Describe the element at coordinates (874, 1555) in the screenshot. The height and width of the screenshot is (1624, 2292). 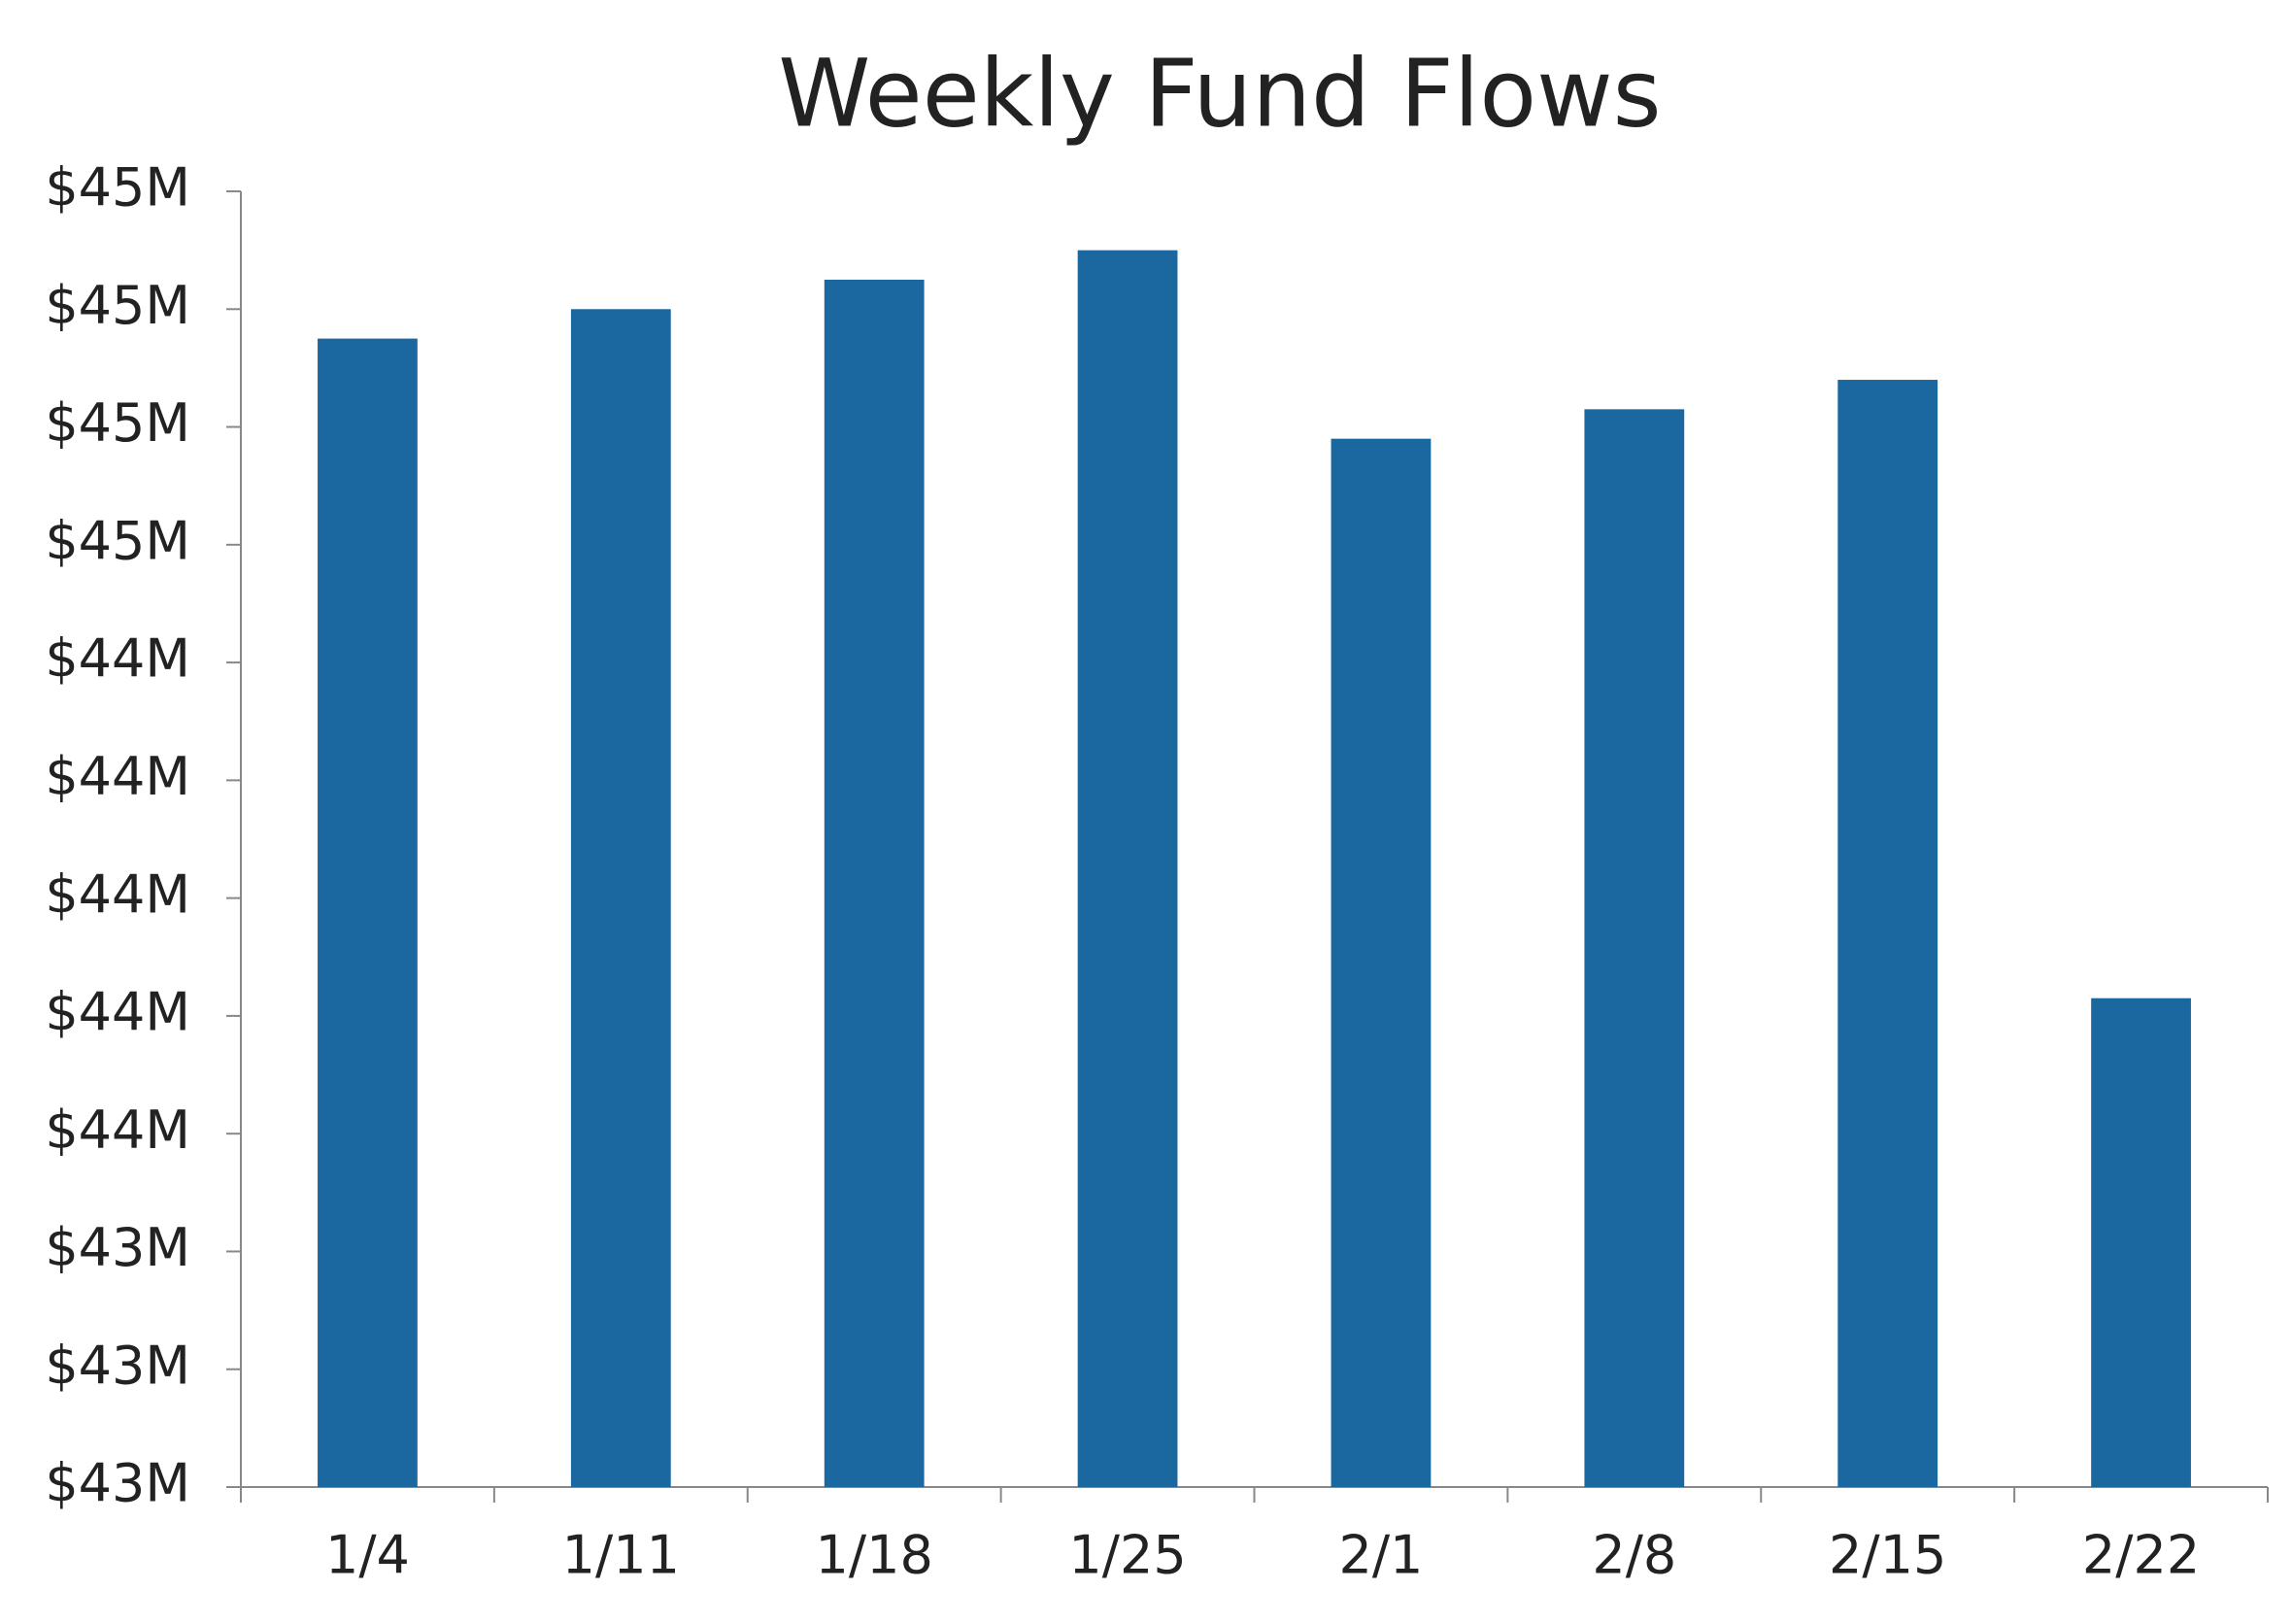
I see `x-tick-label: 1/18` at that location.